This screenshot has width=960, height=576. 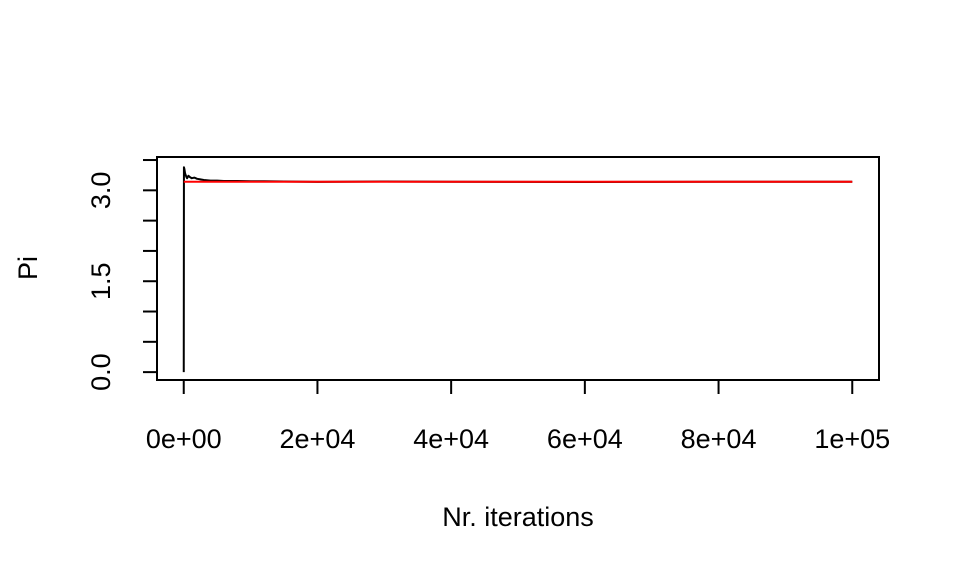 I want to click on x-tick-label: 0e+00, so click(x=184, y=439).